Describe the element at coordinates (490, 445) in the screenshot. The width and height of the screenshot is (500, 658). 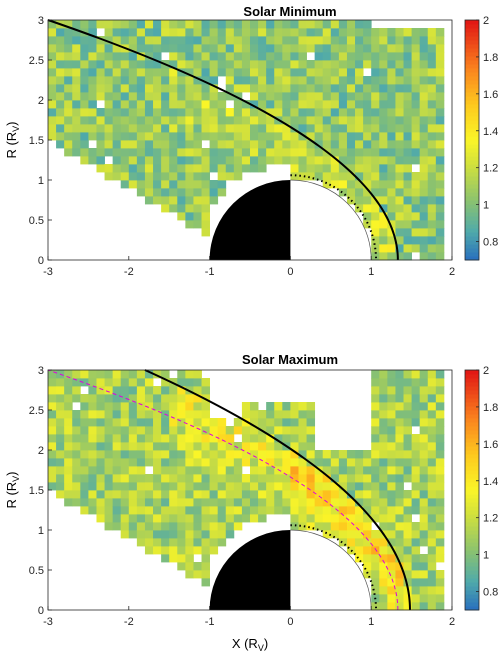
I see `colorbar-tick-label: 1.6` at that location.